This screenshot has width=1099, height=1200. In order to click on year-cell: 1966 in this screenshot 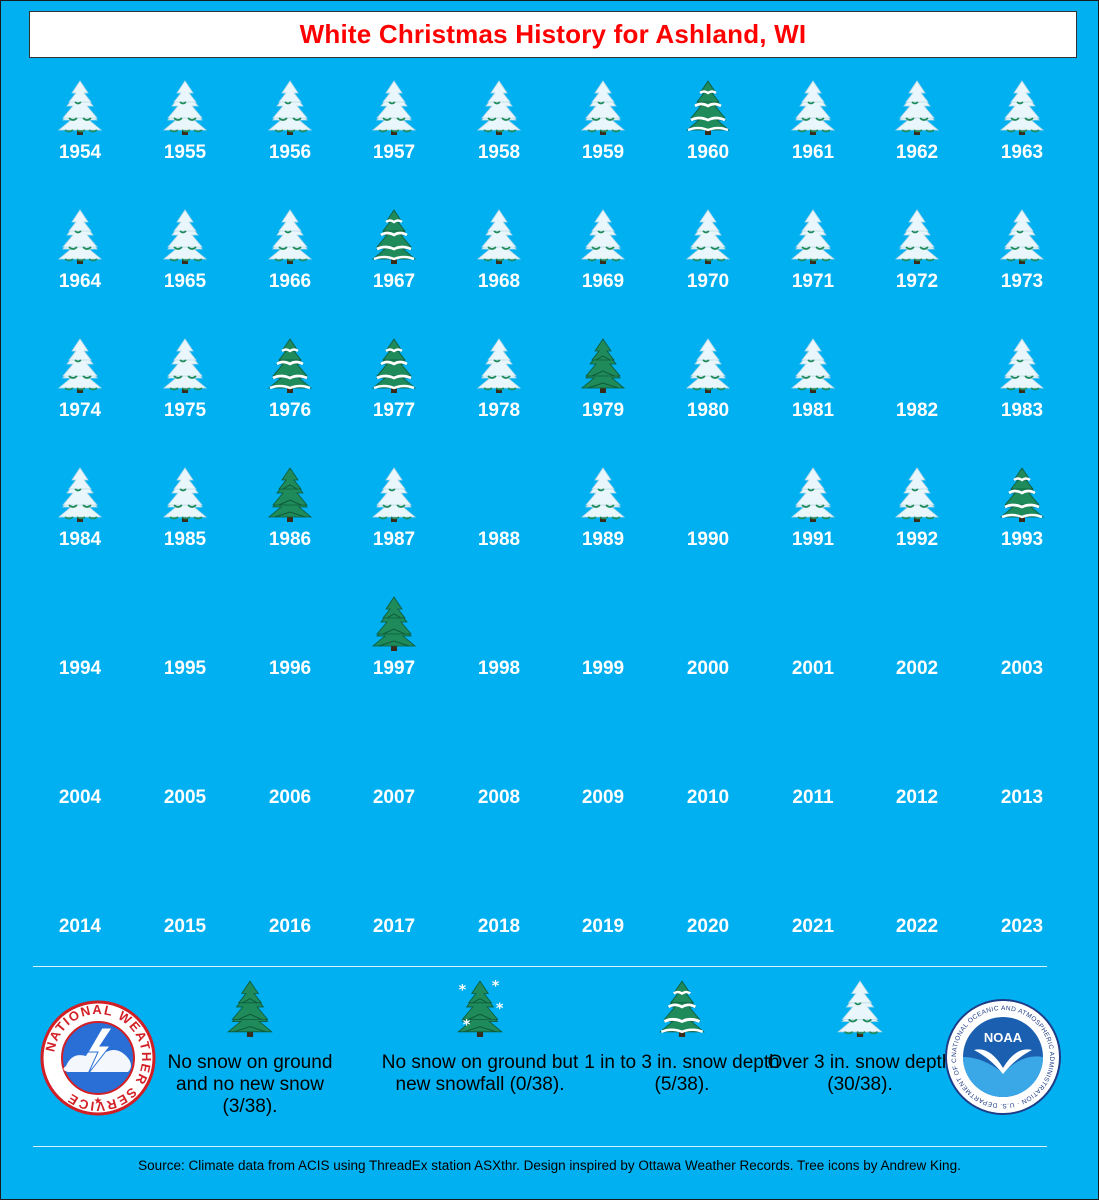, I will do `click(290, 257)`.